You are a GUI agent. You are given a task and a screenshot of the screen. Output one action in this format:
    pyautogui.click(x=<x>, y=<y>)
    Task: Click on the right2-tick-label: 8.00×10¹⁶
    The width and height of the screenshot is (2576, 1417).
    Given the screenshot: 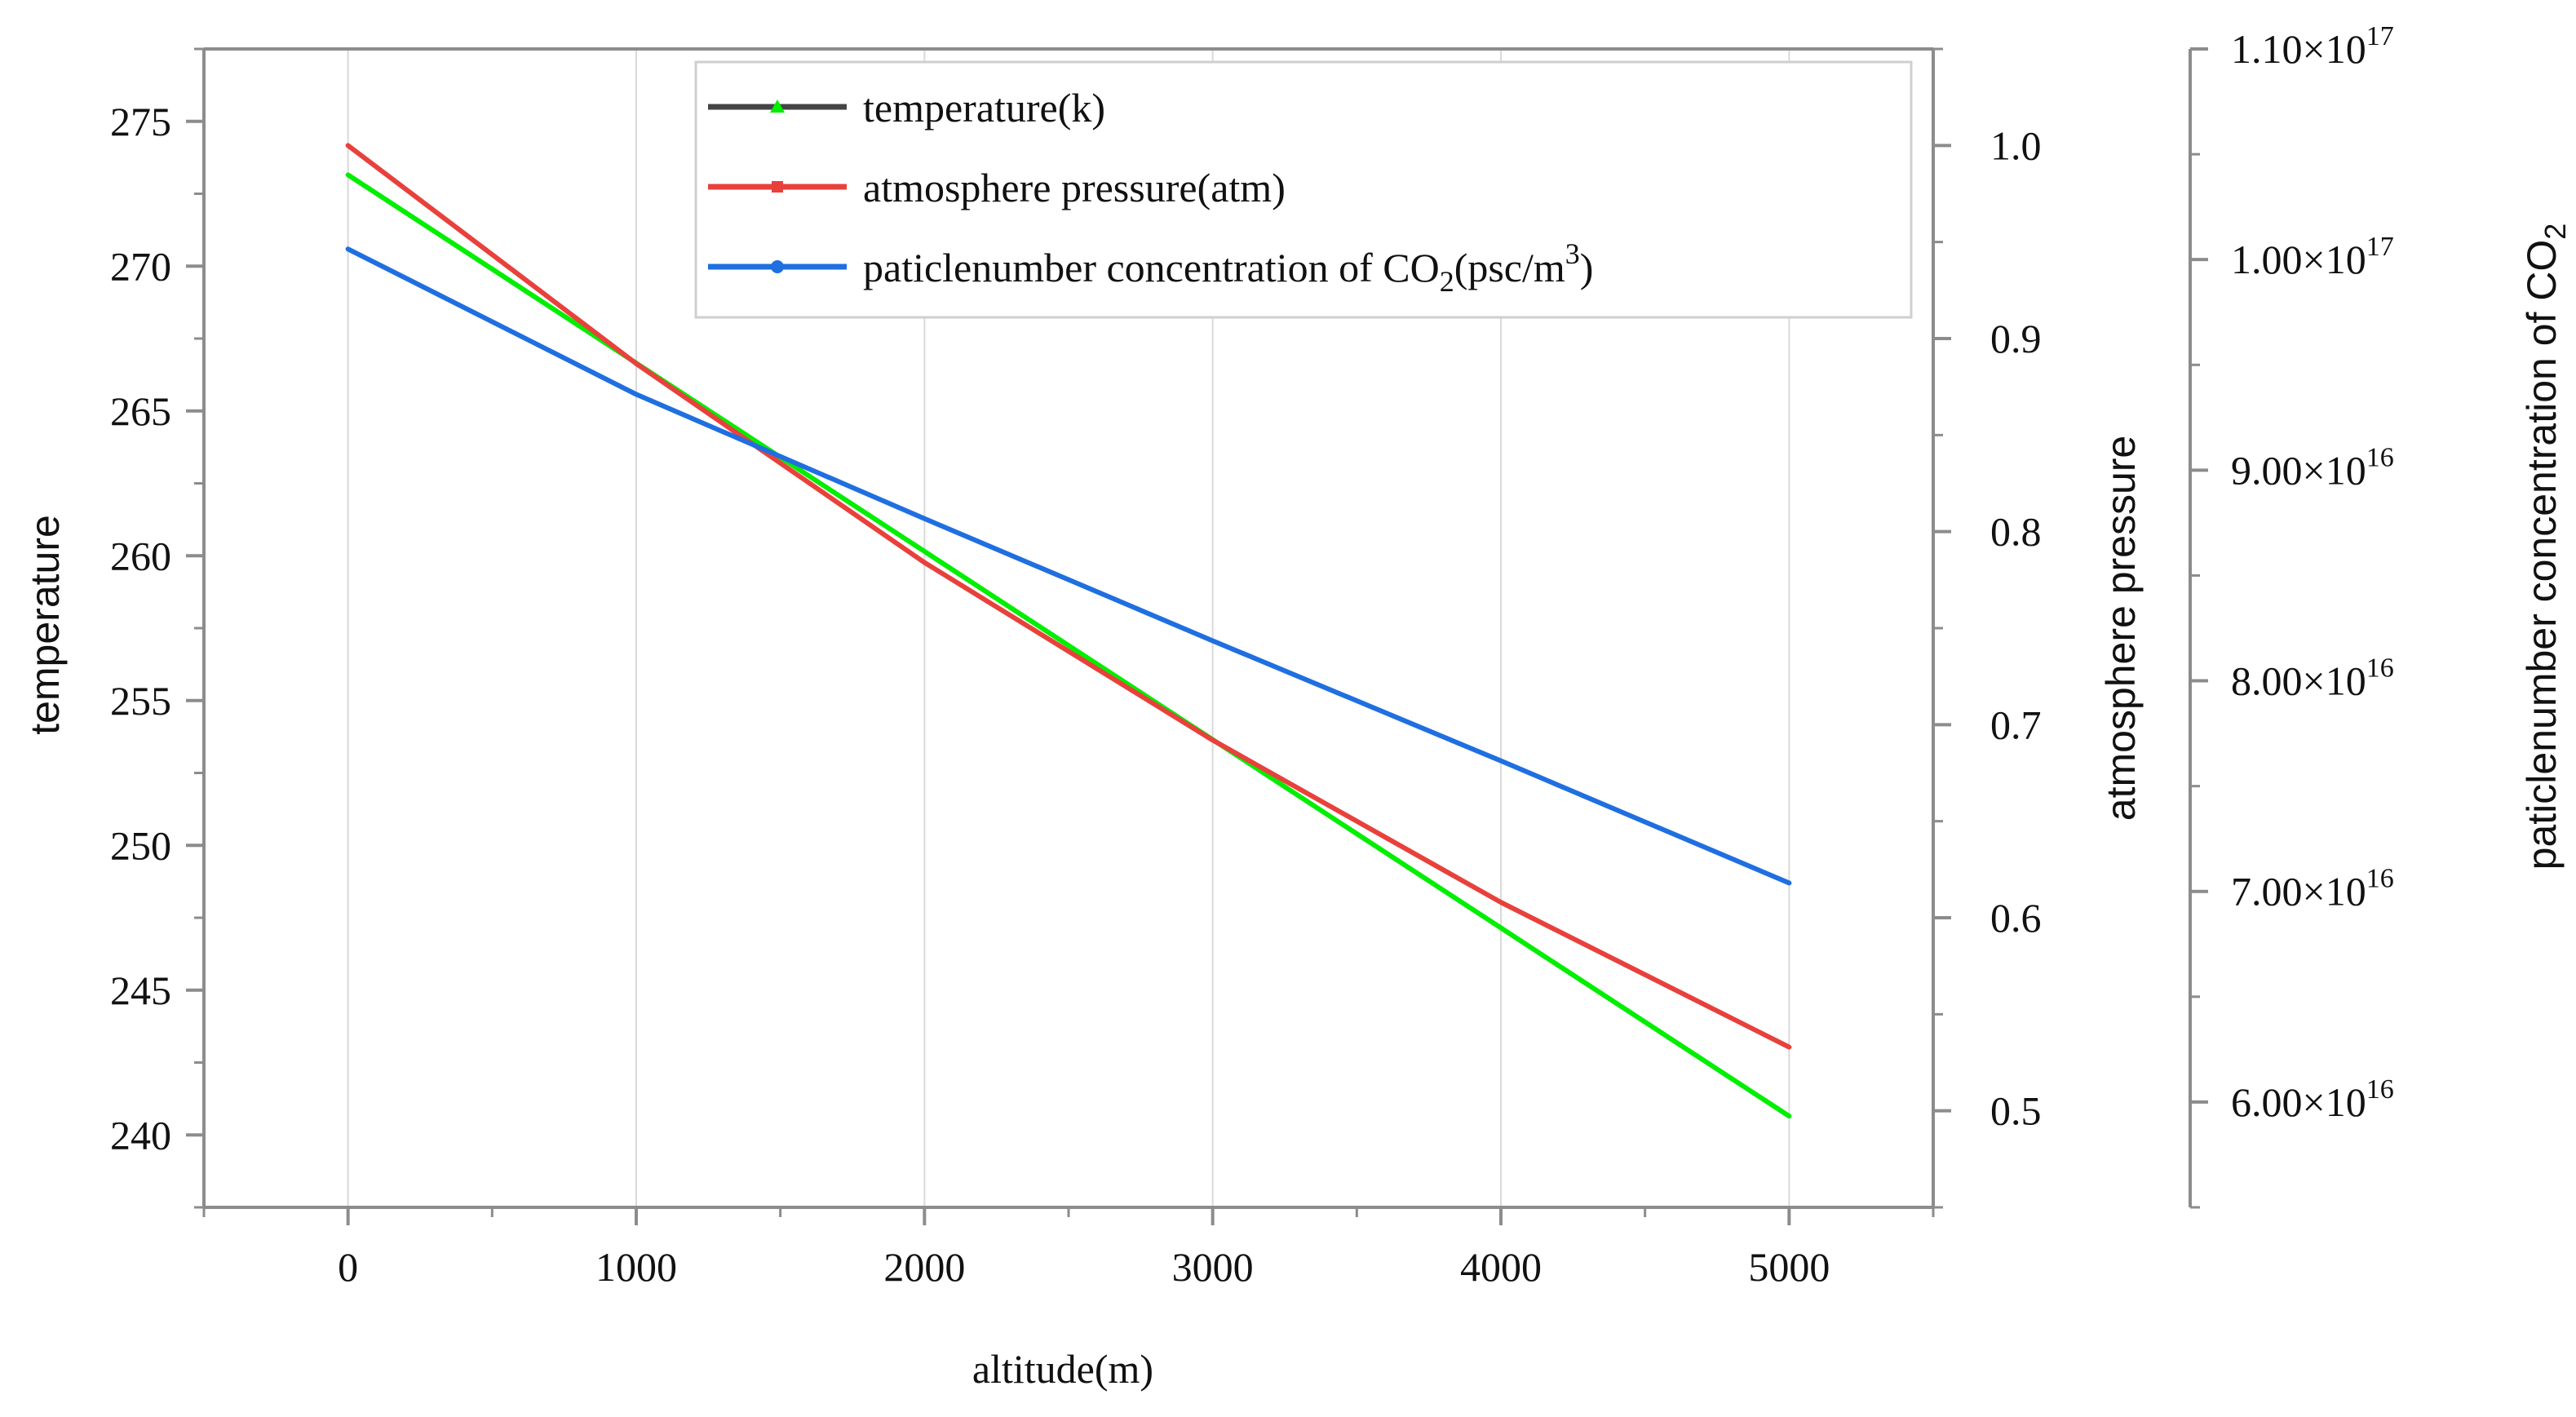 What is the action you would take?
    pyautogui.click(x=2312, y=678)
    